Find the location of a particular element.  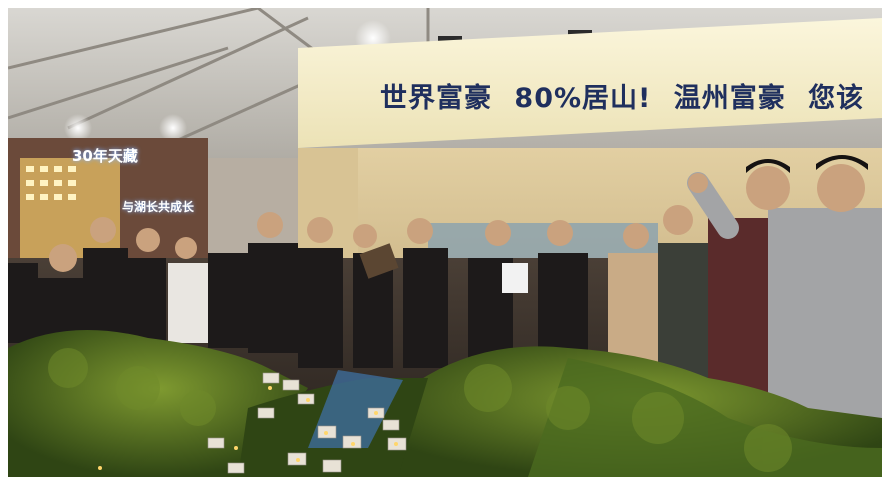

model-lights is located at coordinates (248, 428).